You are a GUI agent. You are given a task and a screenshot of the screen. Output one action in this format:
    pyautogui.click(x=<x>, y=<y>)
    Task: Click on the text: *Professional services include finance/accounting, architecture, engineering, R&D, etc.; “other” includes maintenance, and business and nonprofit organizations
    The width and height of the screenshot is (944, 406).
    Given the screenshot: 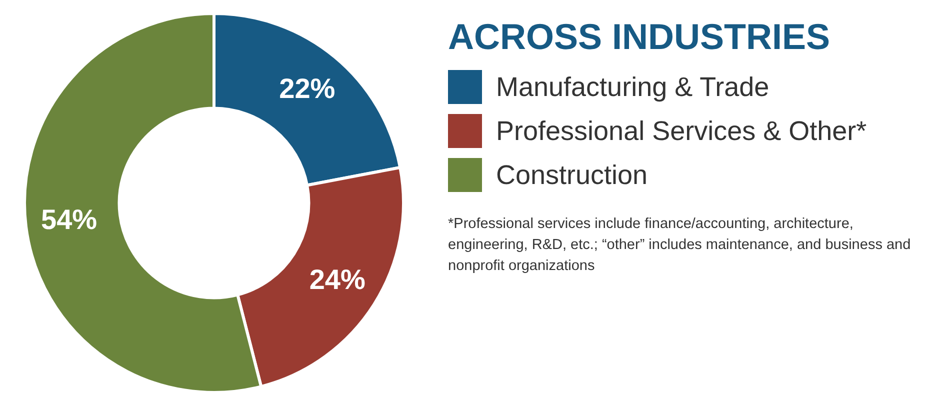 What is the action you would take?
    pyautogui.click(x=680, y=245)
    